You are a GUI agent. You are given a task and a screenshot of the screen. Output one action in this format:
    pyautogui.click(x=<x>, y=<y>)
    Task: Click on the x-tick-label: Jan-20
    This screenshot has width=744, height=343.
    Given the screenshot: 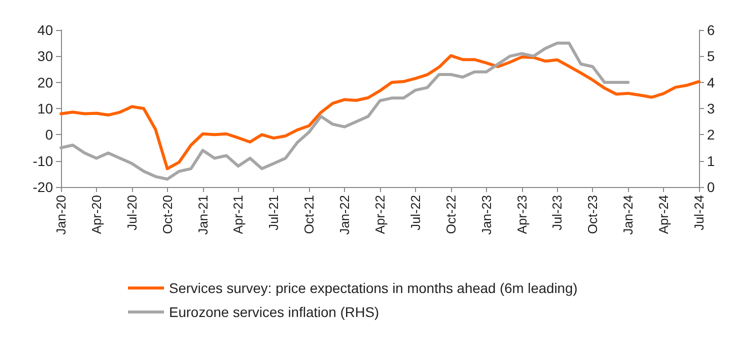 What is the action you would take?
    pyautogui.click(x=61, y=215)
    